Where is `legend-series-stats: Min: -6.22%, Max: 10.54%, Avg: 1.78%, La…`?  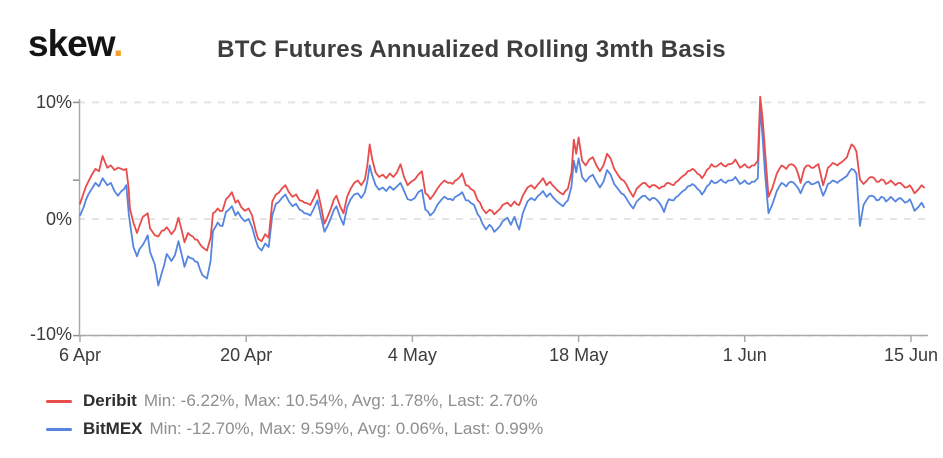 legend-series-stats: Min: -6.22%, Max: 10.54%, Avg: 1.78%, La… is located at coordinates (340, 400).